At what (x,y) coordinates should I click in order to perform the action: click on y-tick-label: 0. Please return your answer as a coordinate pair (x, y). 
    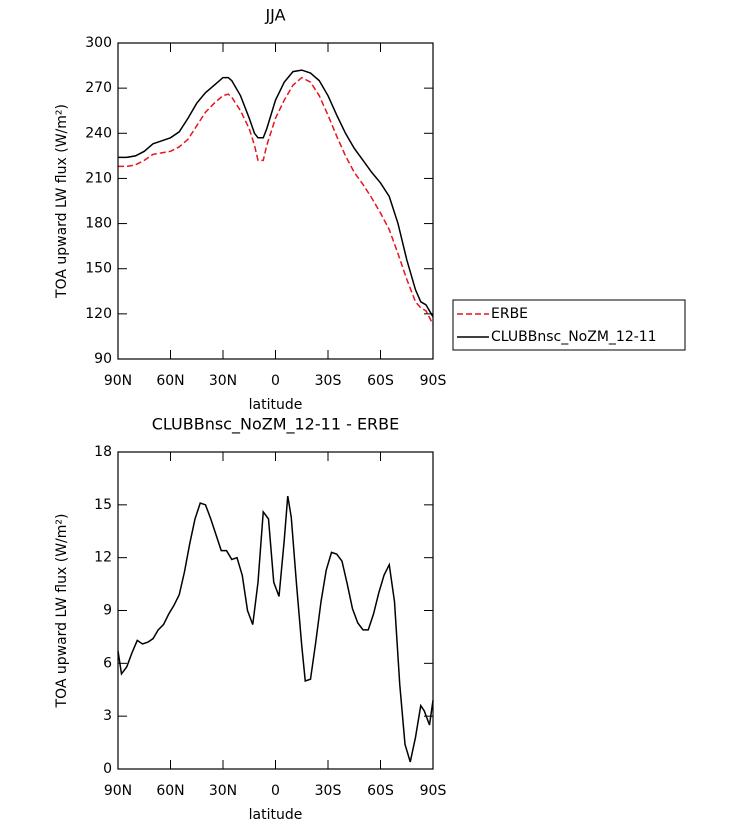
    Looking at the image, I should click on (107, 769).